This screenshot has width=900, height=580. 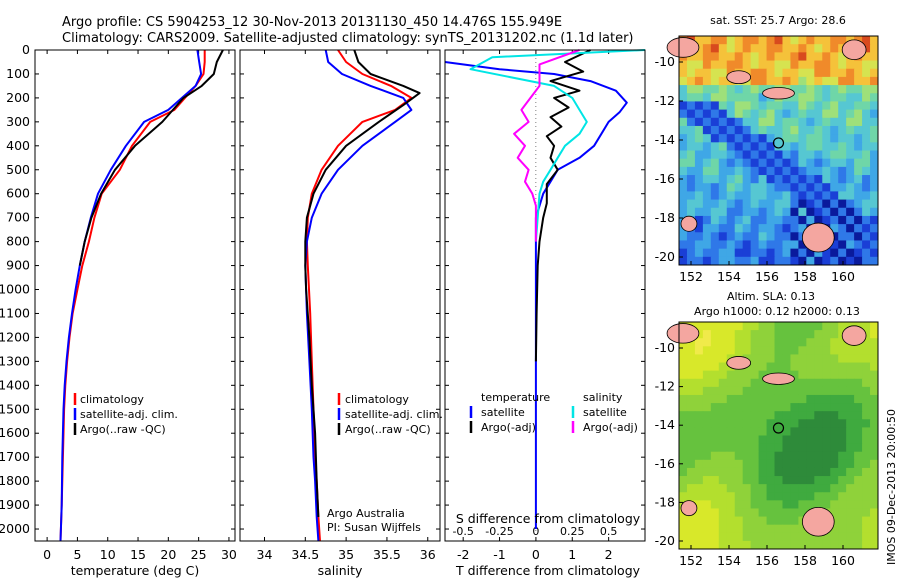 What do you see at coordinates (15, 312) in the screenshot?
I see `depth-tick-label: 1100` at bounding box center [15, 312].